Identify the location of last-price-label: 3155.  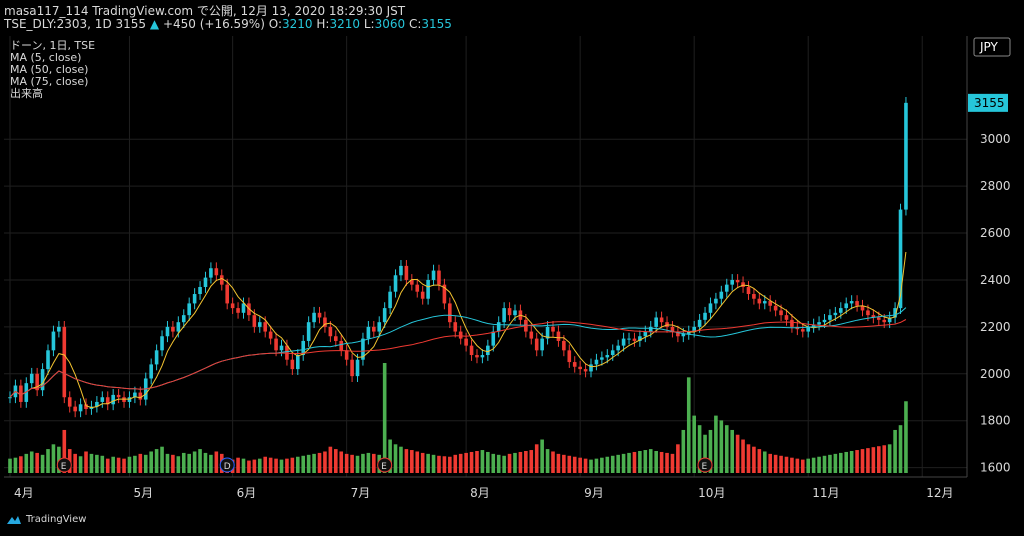
(989, 103).